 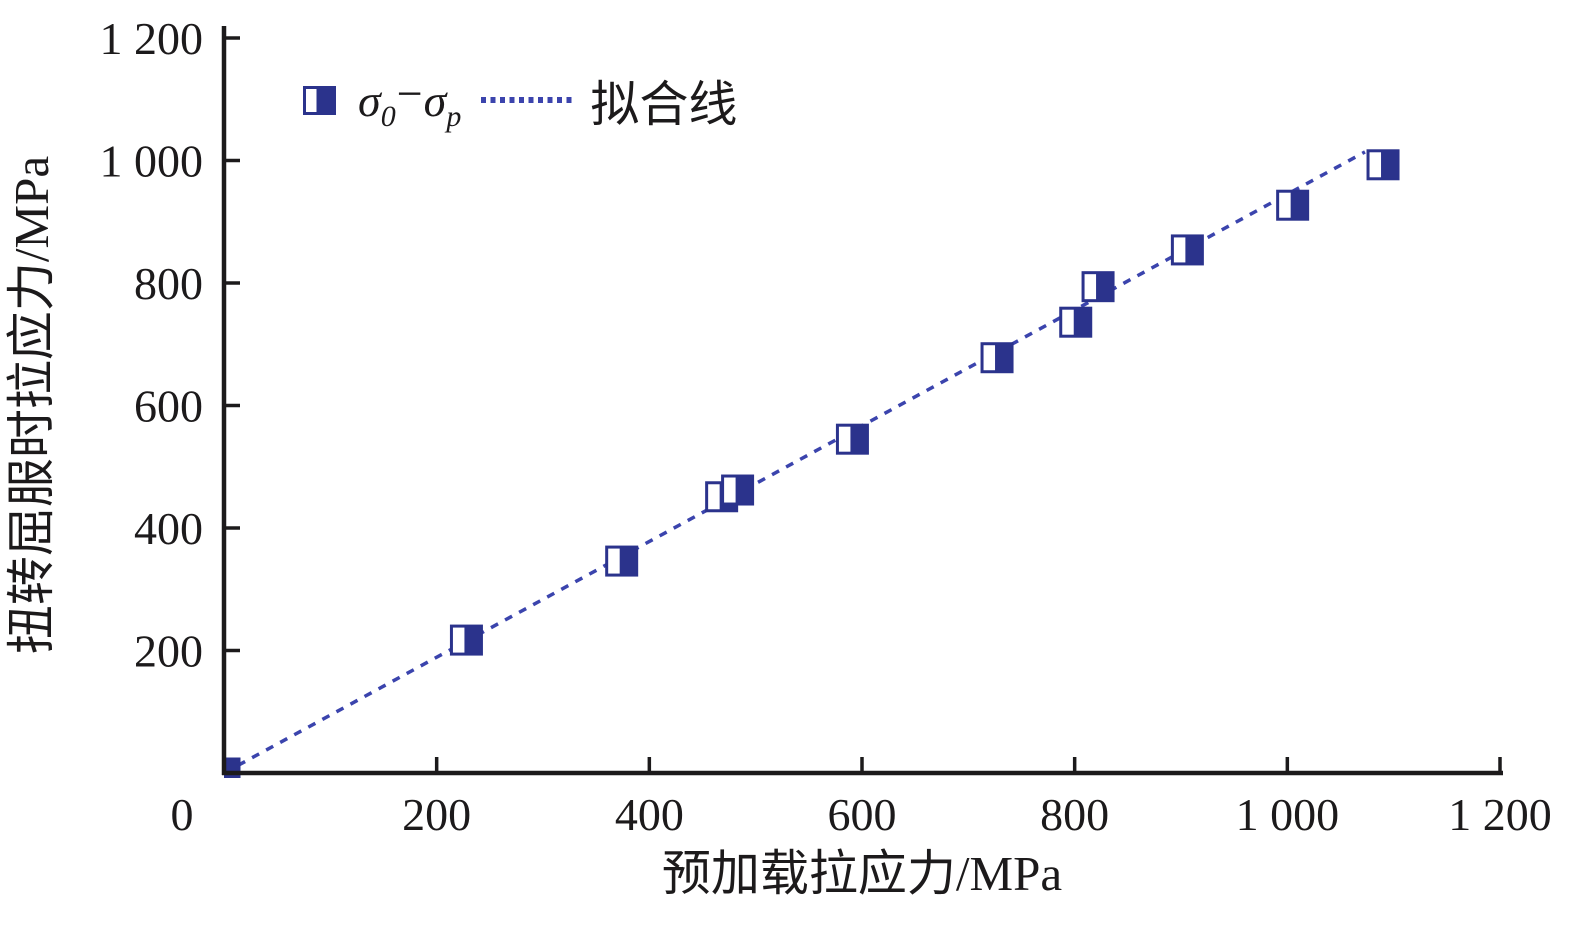 What do you see at coordinates (410, 100) in the screenshot?
I see `legend-series1-label: σ0−σp` at bounding box center [410, 100].